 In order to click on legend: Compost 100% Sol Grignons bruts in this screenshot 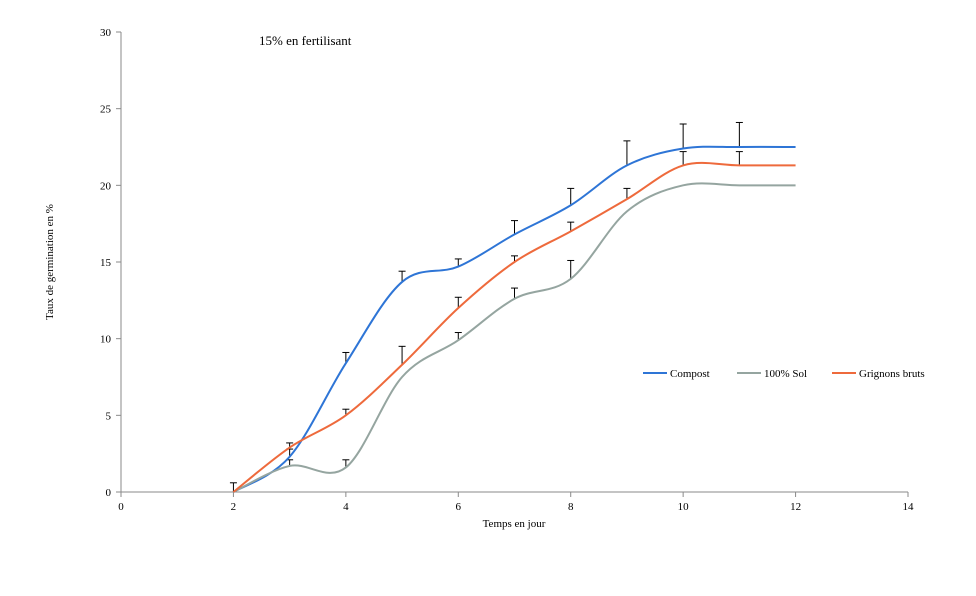, I will do `click(784, 374)`.